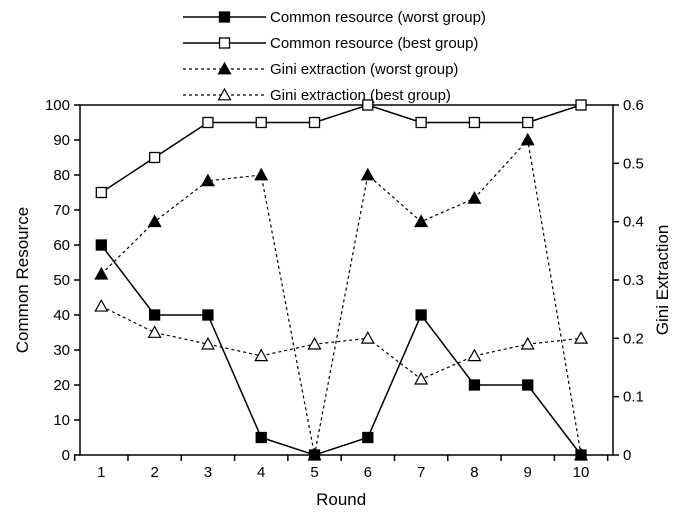 The width and height of the screenshot is (685, 513). I want to click on left-tick-label: 80, so click(61, 175).